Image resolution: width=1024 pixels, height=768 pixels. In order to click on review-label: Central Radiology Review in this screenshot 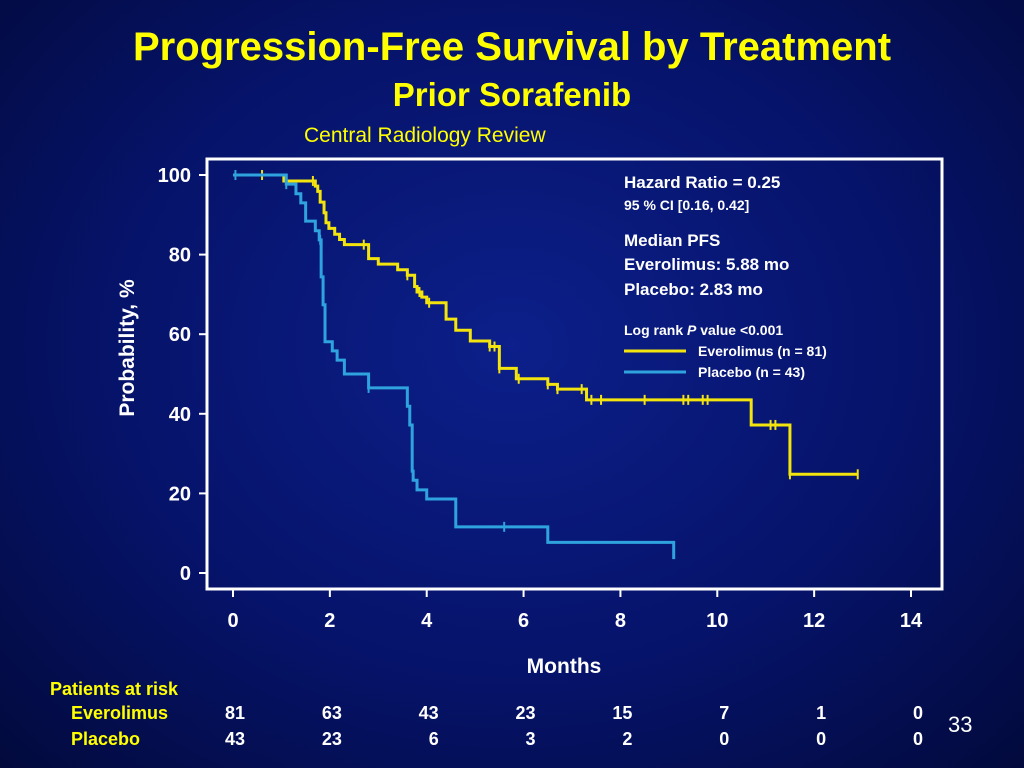, I will do `click(425, 135)`.